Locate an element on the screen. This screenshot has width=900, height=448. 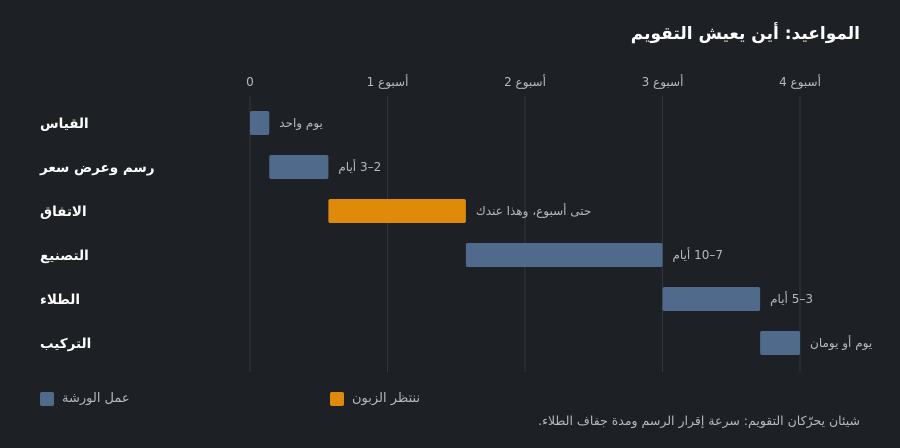
task-duration-label-1: 2–3 أيام is located at coordinates (359, 166).